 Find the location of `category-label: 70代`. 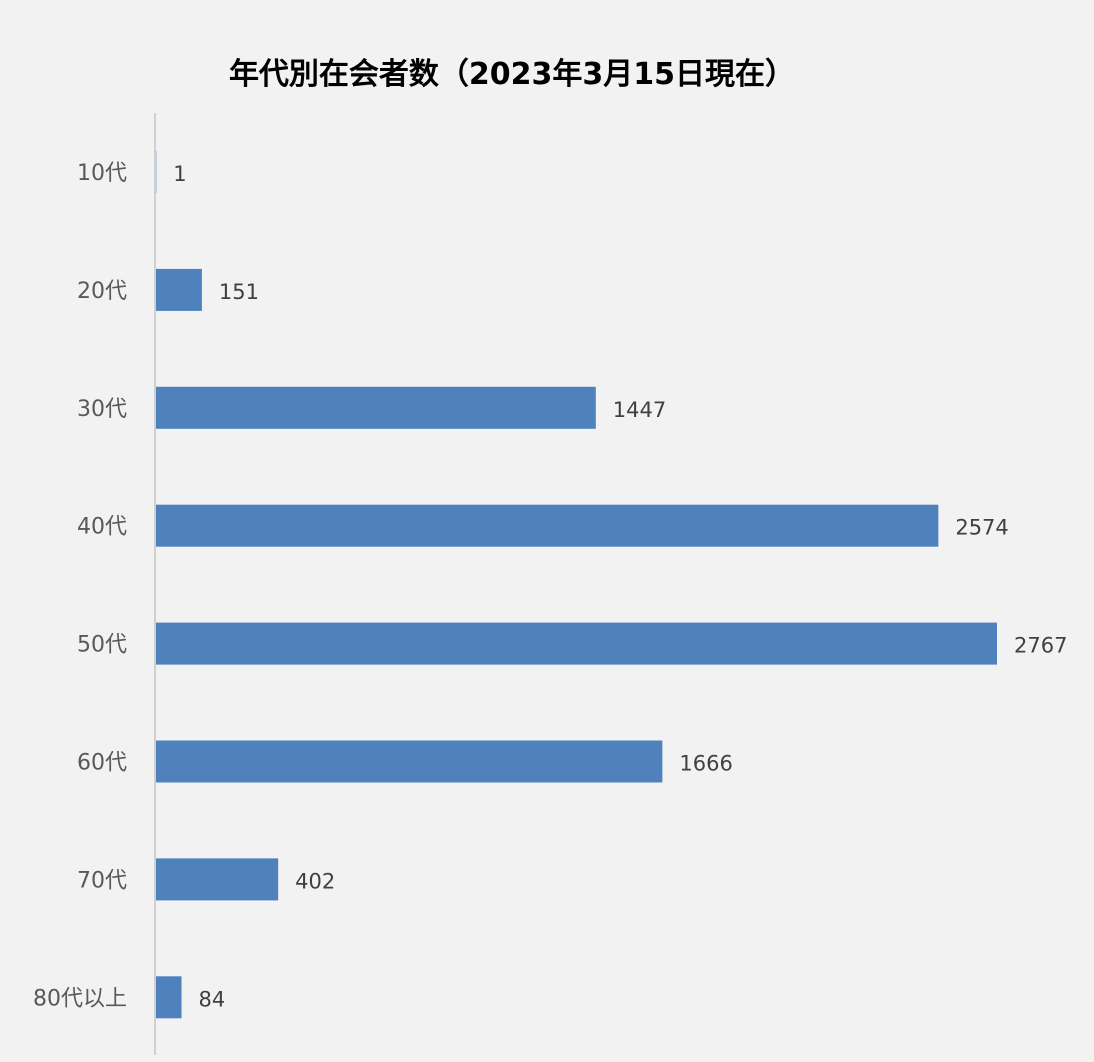

category-label: 70代 is located at coordinates (102, 880).